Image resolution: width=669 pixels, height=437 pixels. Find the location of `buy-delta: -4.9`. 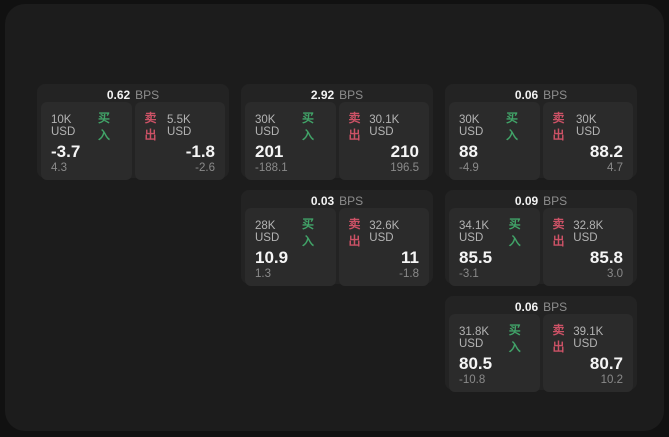

buy-delta: -4.9 is located at coordinates (469, 167).